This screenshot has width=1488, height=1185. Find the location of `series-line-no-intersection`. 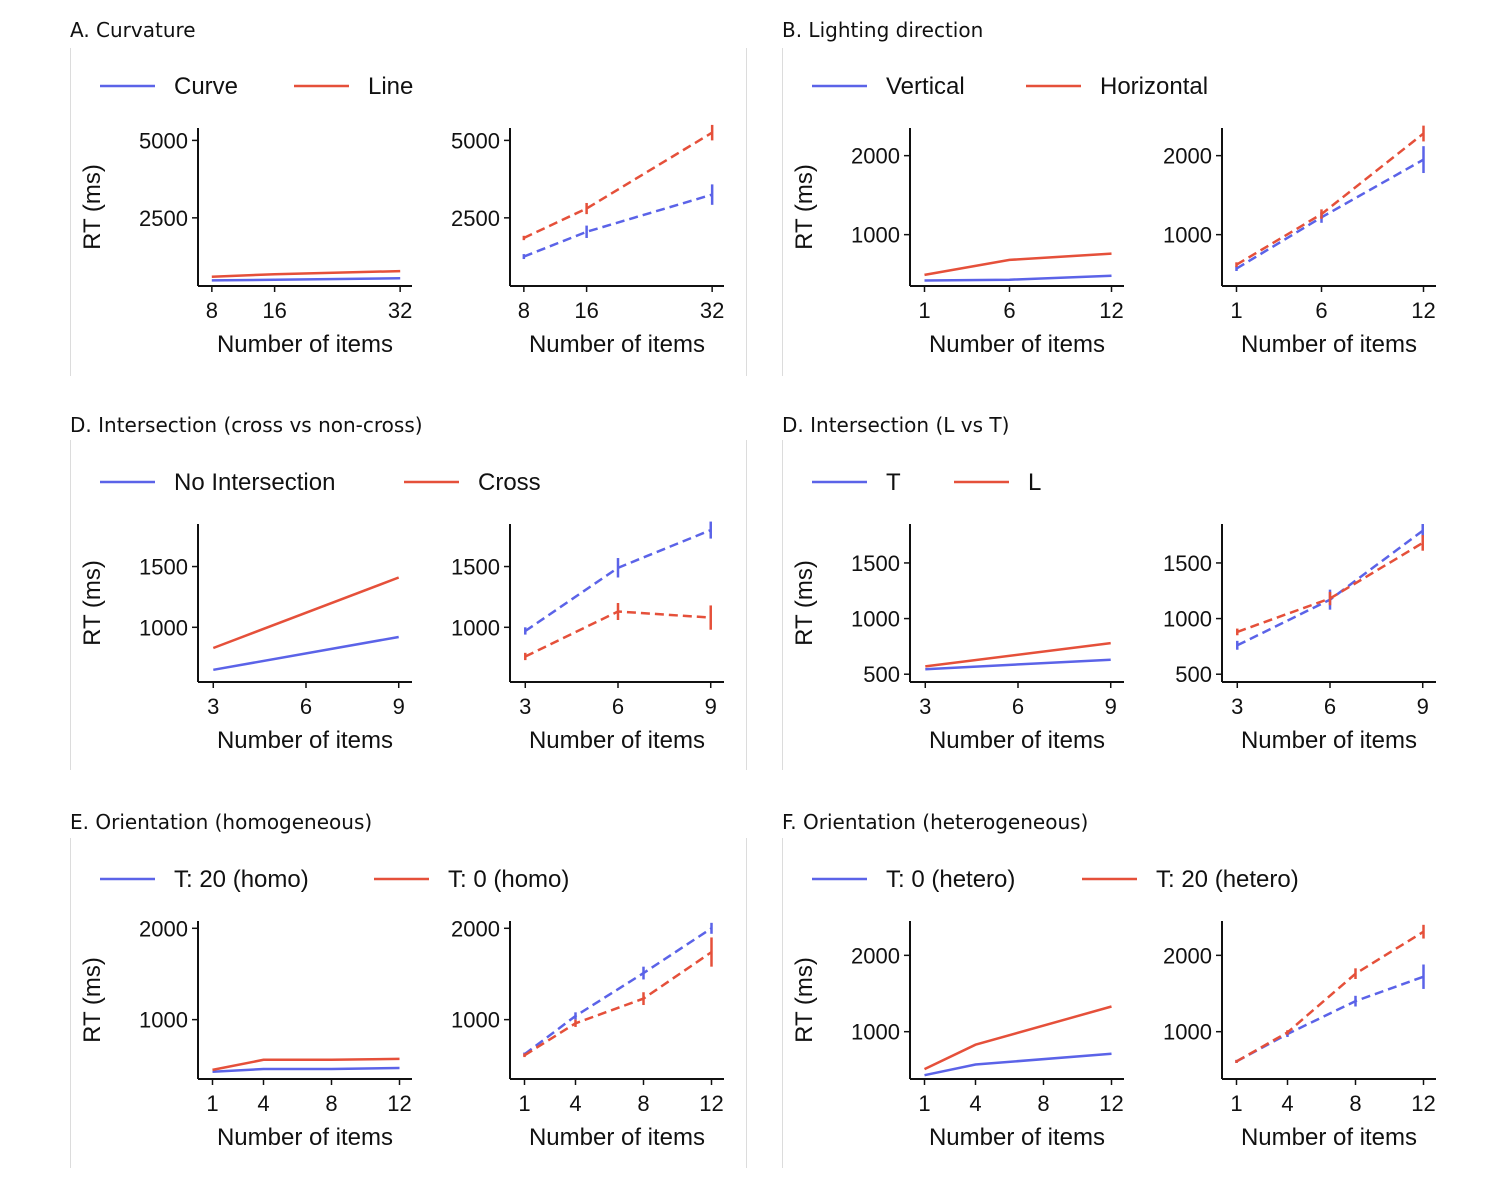

series-line-no-intersection is located at coordinates (306, 653).